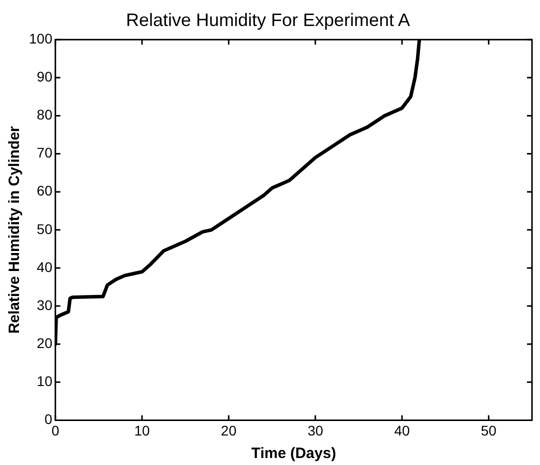 Image resolution: width=540 pixels, height=465 pixels. What do you see at coordinates (44, 152) in the screenshot?
I see `y-tick-label: 70` at bounding box center [44, 152].